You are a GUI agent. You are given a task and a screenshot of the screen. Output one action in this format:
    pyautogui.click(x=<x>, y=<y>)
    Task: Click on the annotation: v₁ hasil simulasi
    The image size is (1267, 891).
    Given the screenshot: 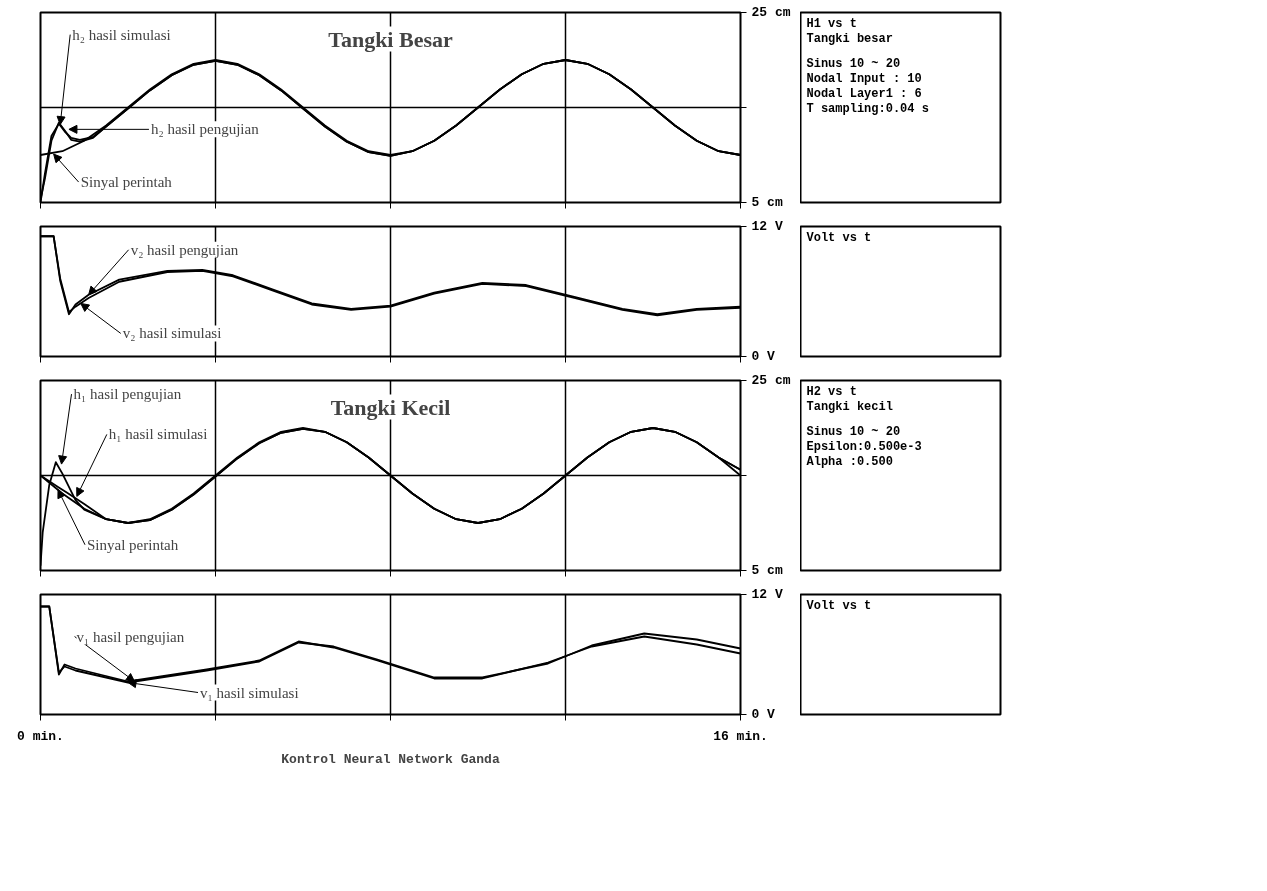 What is the action you would take?
    pyautogui.click(x=249, y=692)
    